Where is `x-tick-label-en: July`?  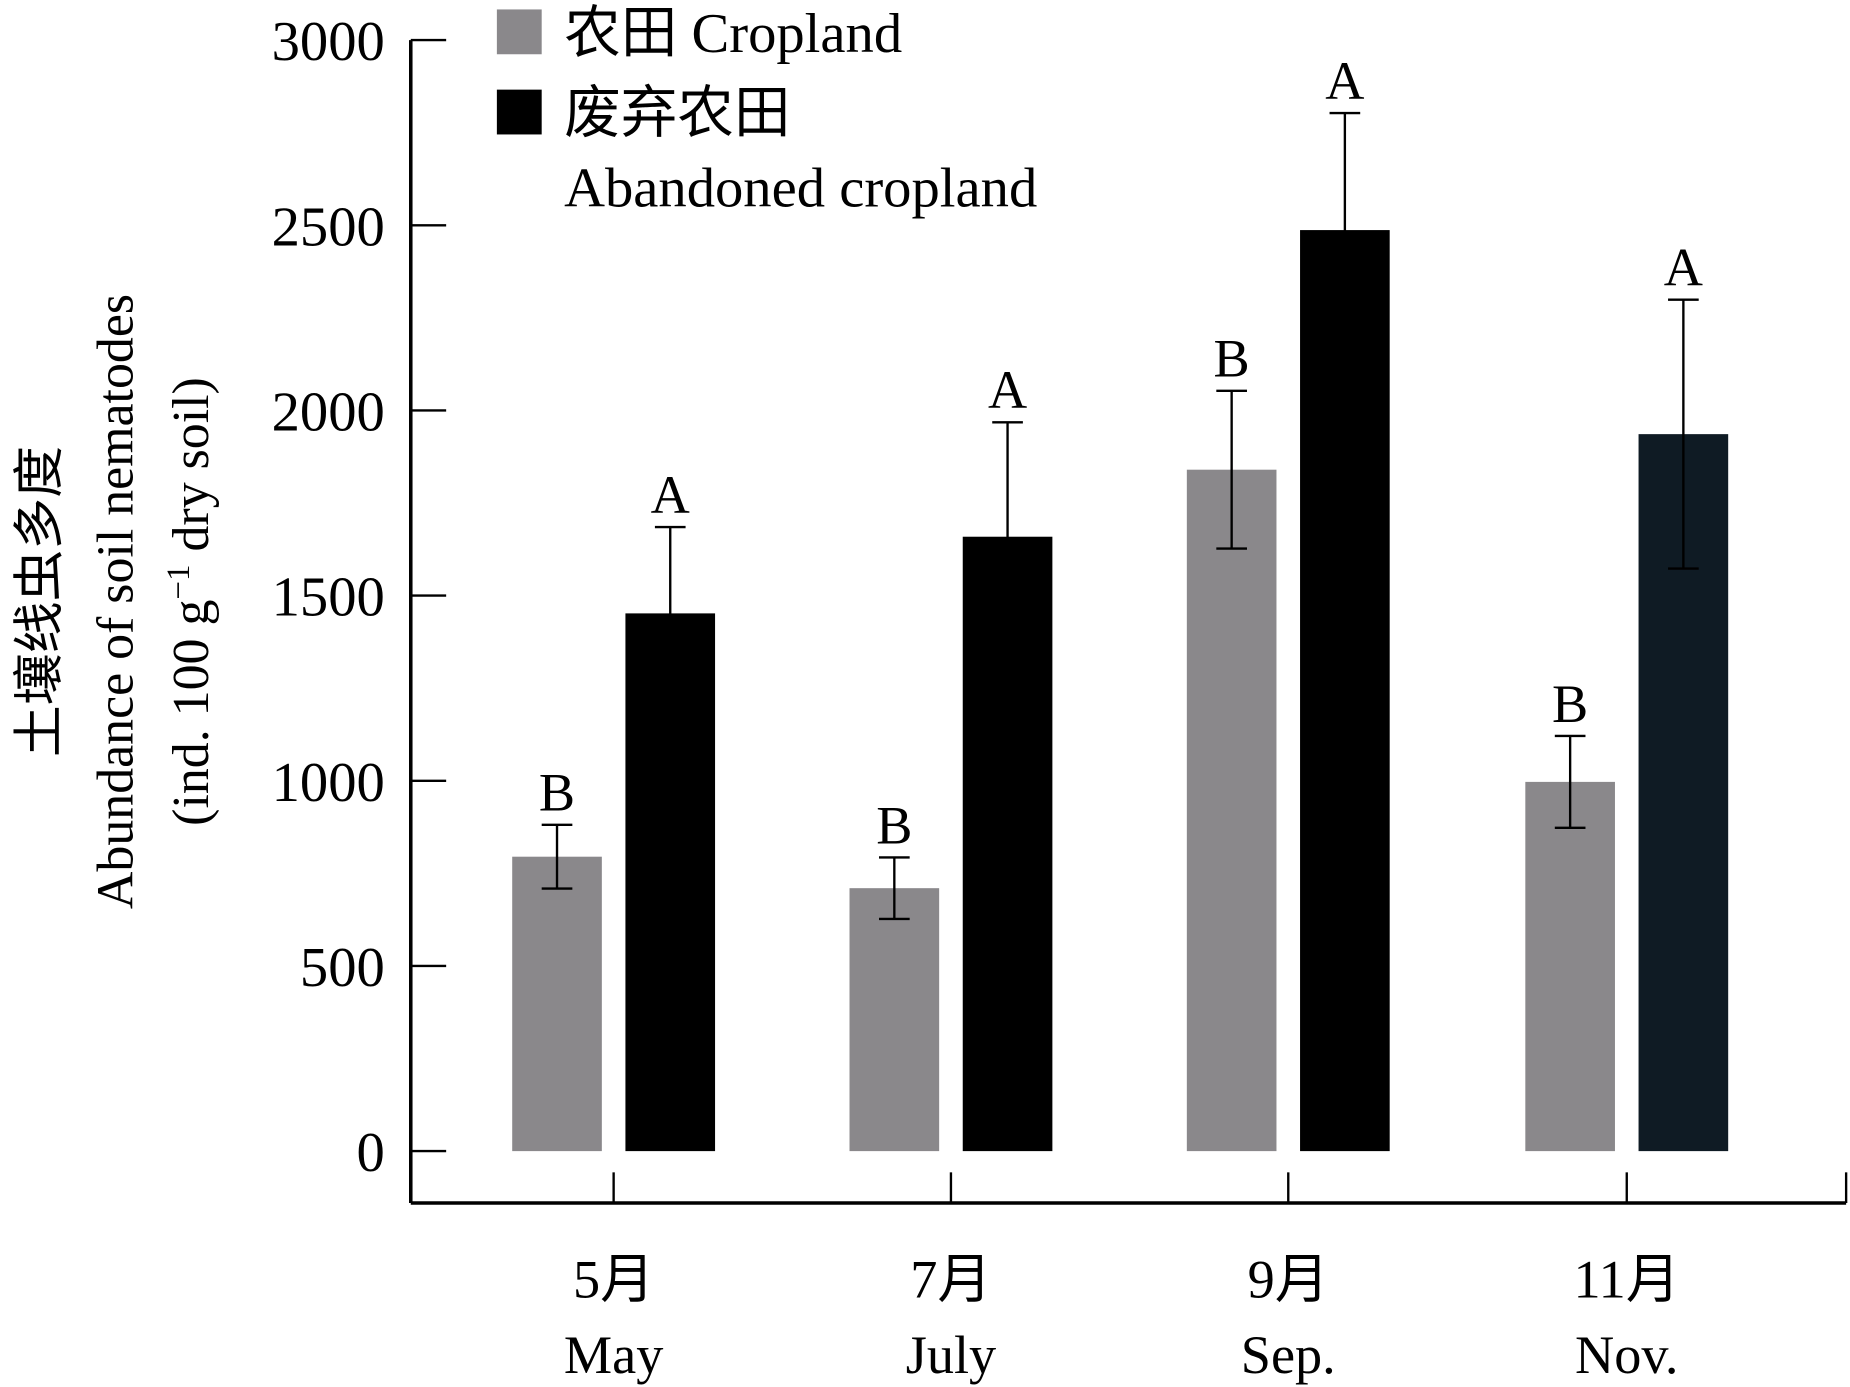 x-tick-label-en: July is located at coordinates (951, 1355).